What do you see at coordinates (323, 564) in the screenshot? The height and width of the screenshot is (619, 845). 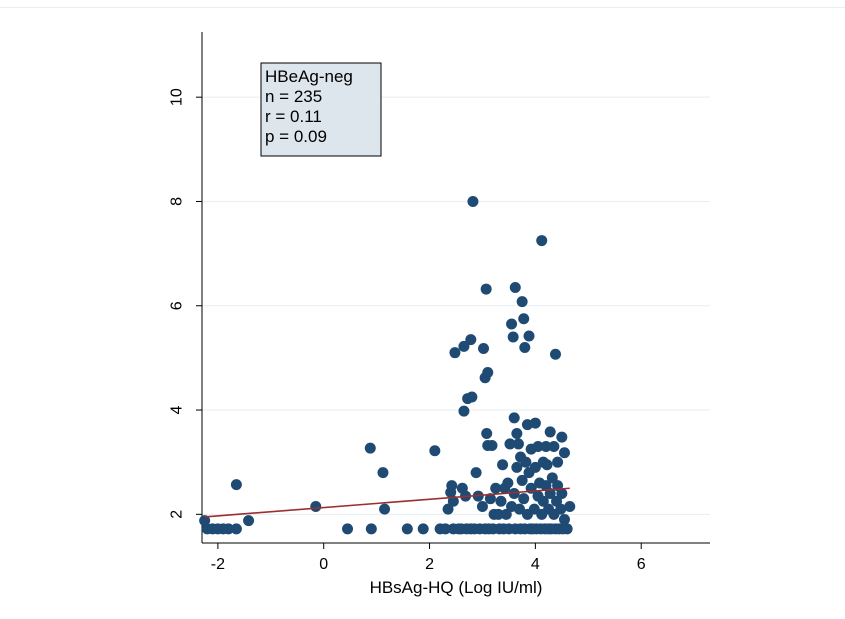 I see `x-tick-label-0: 0` at bounding box center [323, 564].